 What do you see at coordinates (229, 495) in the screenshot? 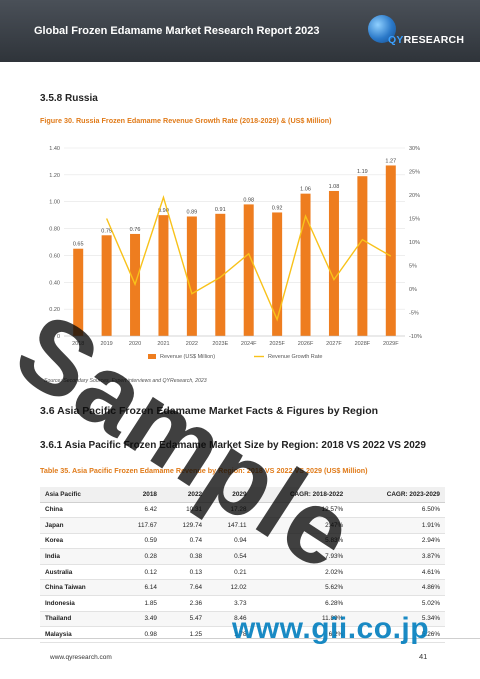
I see `table-header-cell: 2029` at bounding box center [229, 495].